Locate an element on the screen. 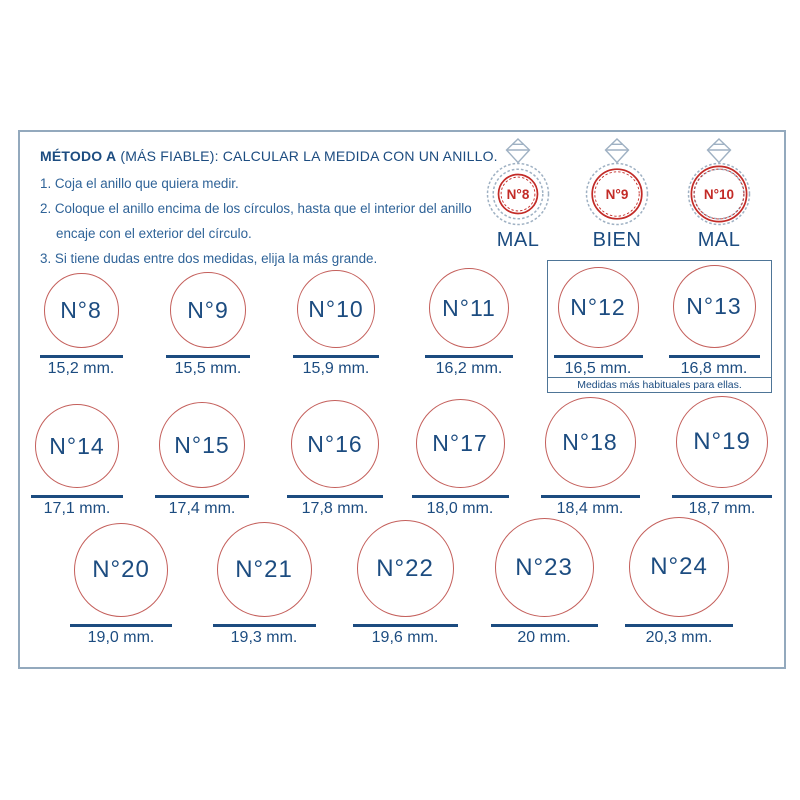 Image resolution: width=800 pixels, height=800 pixels. size-circle: N°8 is located at coordinates (81, 310).